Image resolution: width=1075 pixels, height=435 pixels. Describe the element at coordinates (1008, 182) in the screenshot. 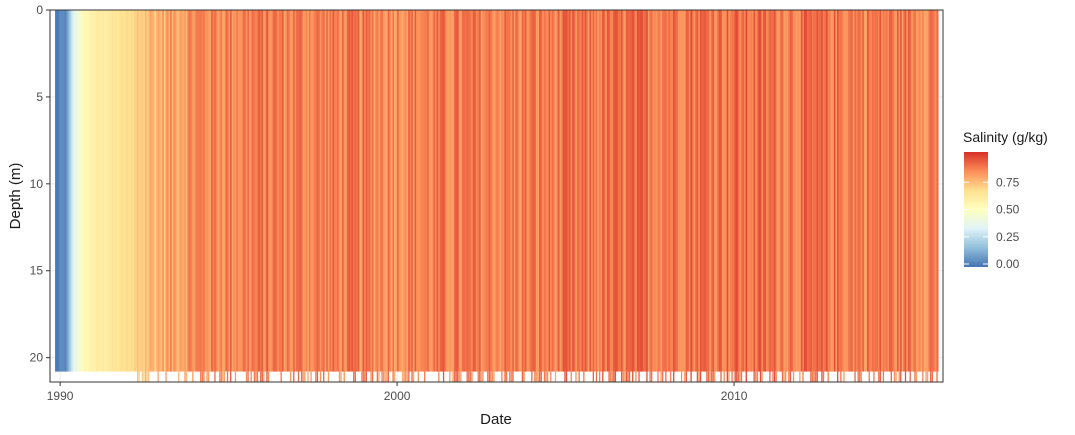

I see `legend-tick-label: 0.75` at that location.